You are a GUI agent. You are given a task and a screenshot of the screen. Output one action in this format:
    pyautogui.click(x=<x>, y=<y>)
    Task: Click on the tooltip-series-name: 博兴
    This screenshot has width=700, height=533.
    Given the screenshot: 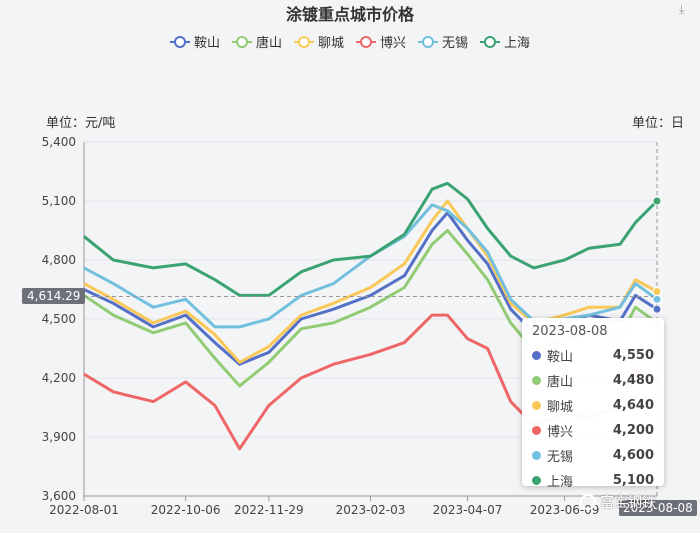 What is the action you would take?
    pyautogui.click(x=560, y=432)
    